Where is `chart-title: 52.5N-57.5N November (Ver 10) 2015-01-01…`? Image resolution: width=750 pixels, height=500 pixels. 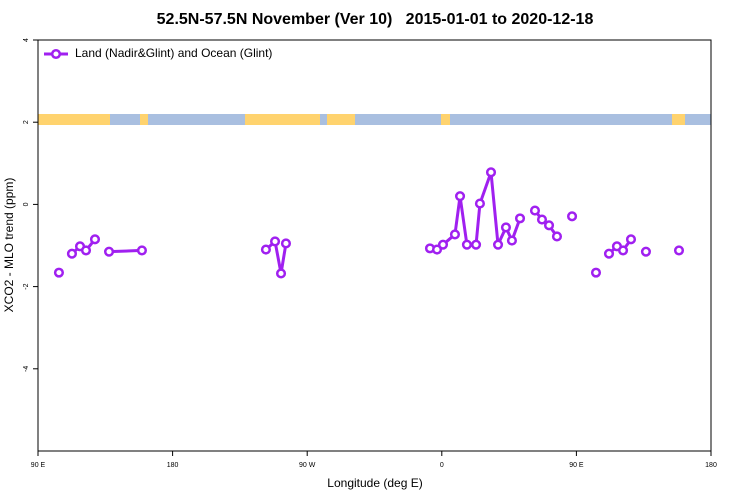
chart-title: 52.5N-57.5N November (Ver 10) 2015-01-01… is located at coordinates (375, 19).